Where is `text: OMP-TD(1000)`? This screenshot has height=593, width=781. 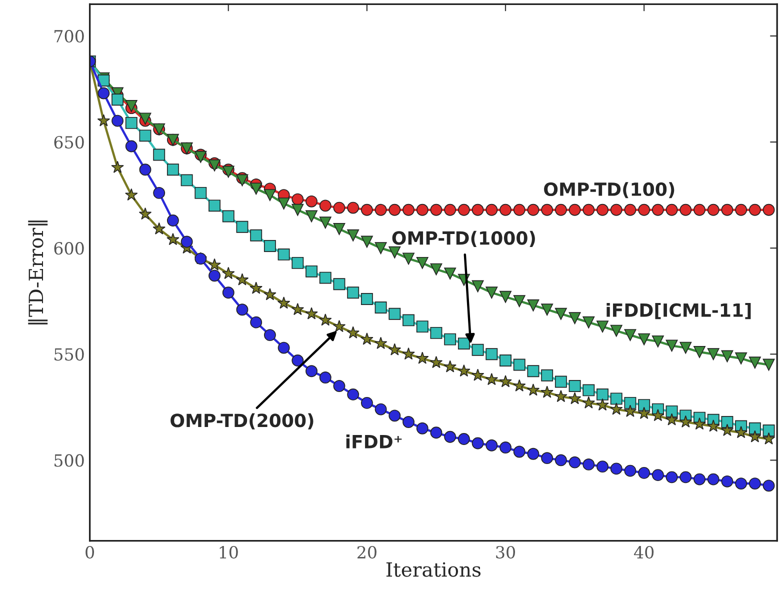 text: OMP-TD(1000) is located at coordinates (463, 238).